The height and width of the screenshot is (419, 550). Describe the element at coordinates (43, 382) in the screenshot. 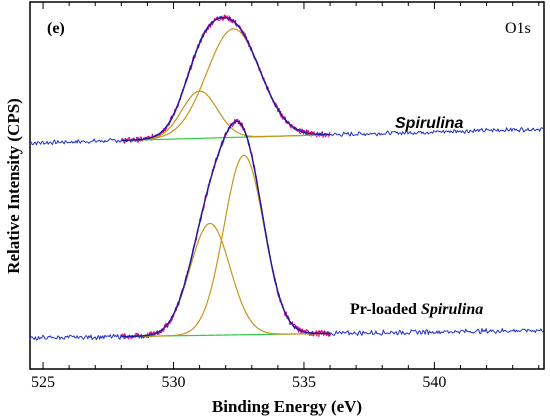

I see `x-tick-label-525: 525` at that location.